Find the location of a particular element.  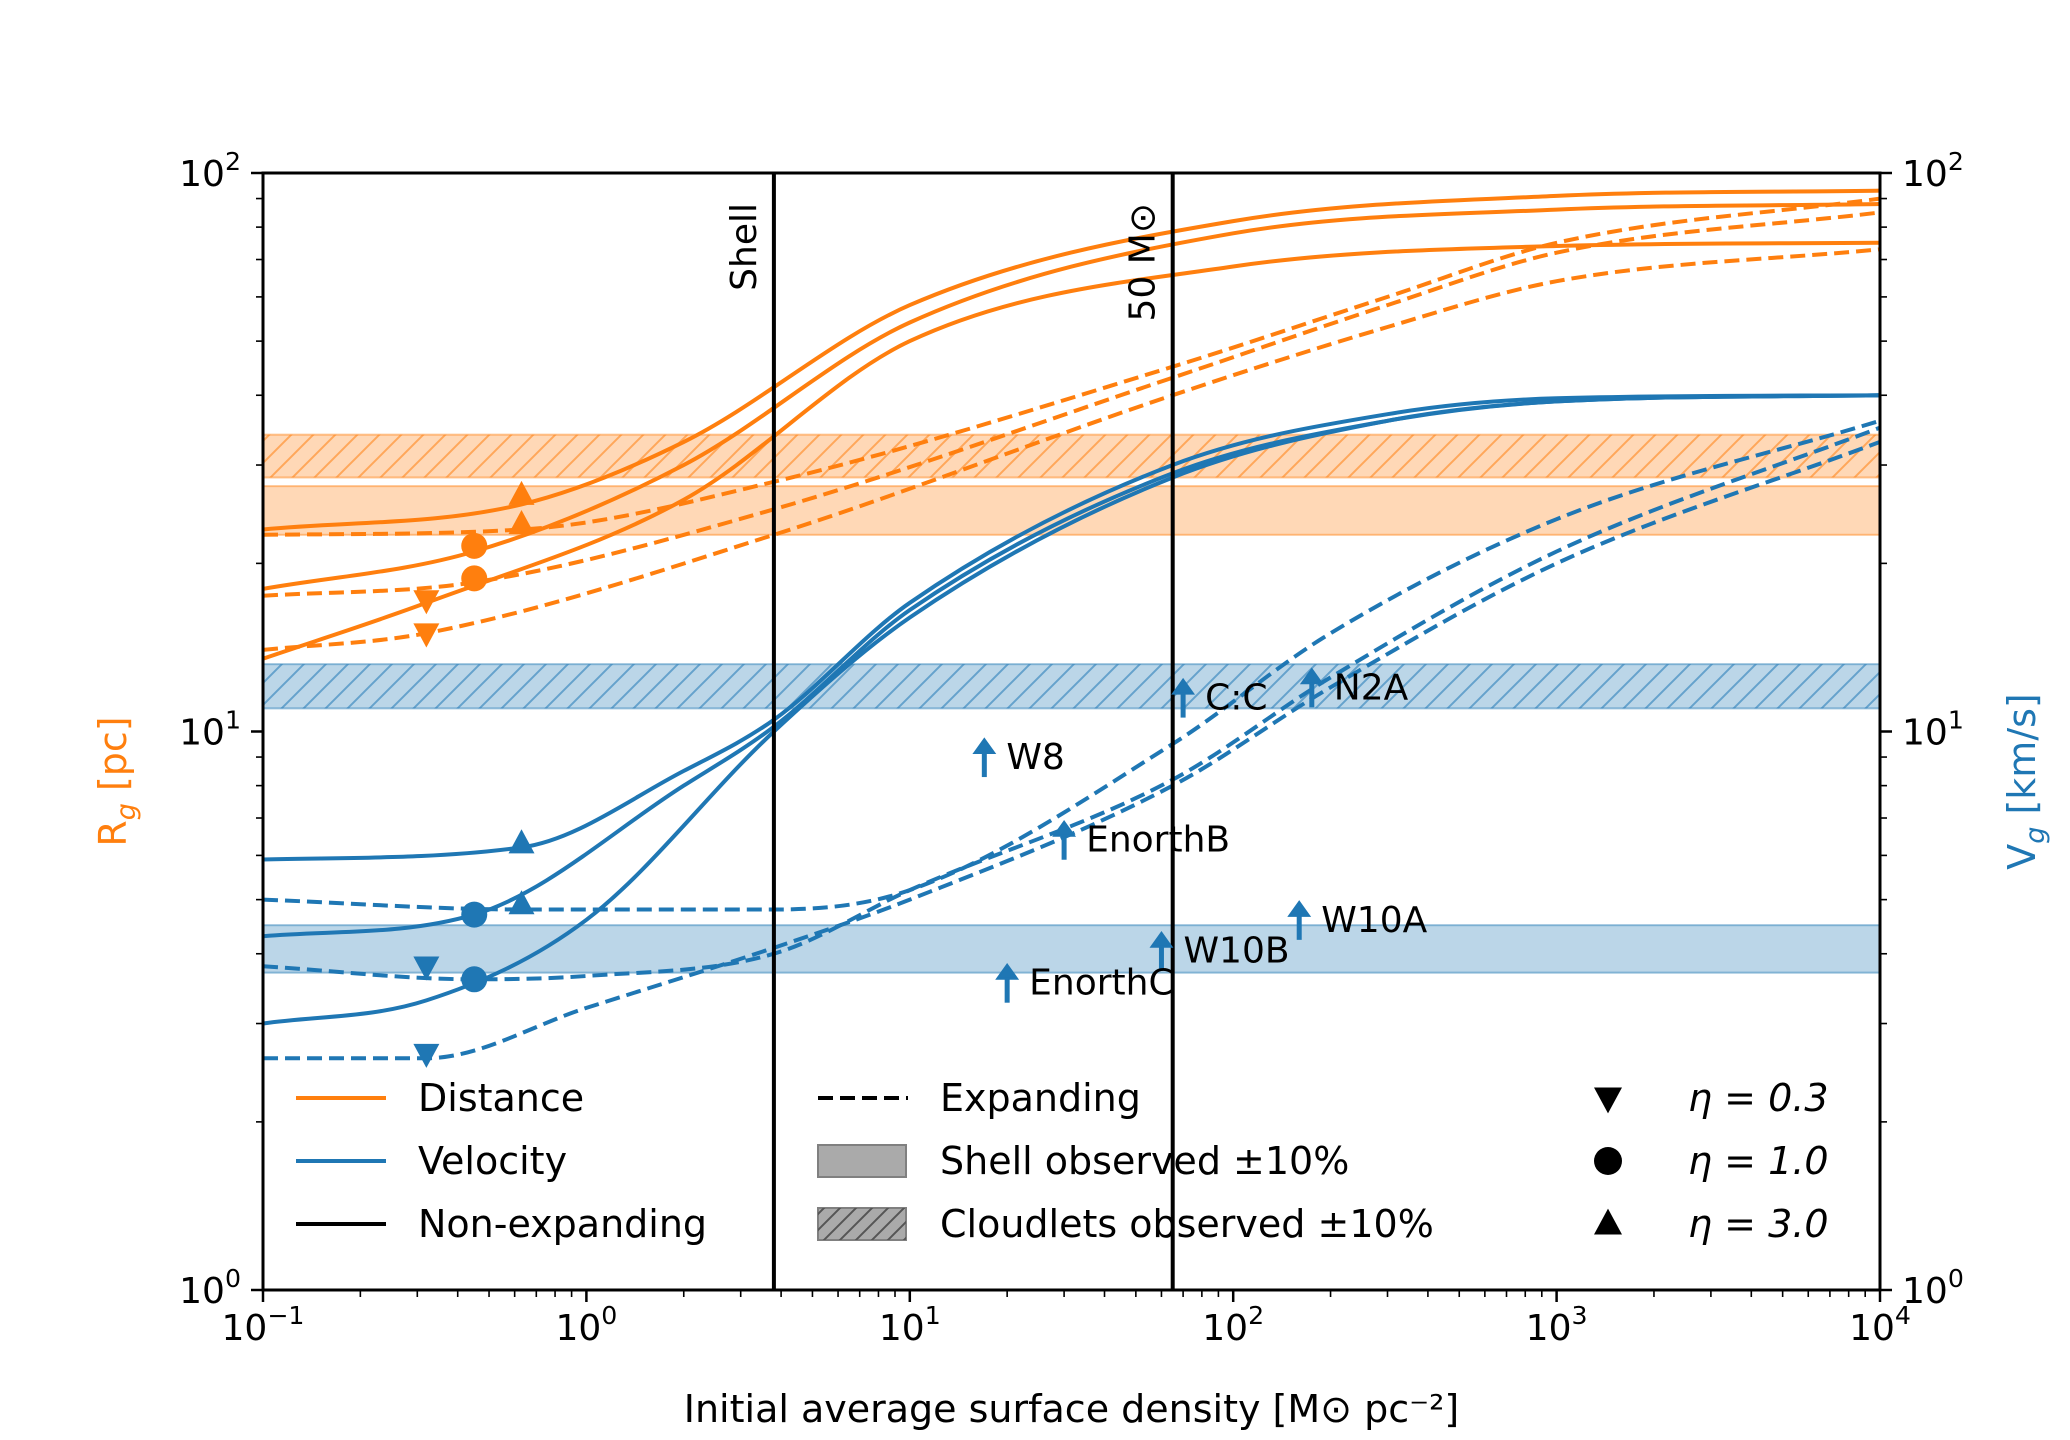

annotation-W10B: W10B is located at coordinates (1219, 951).